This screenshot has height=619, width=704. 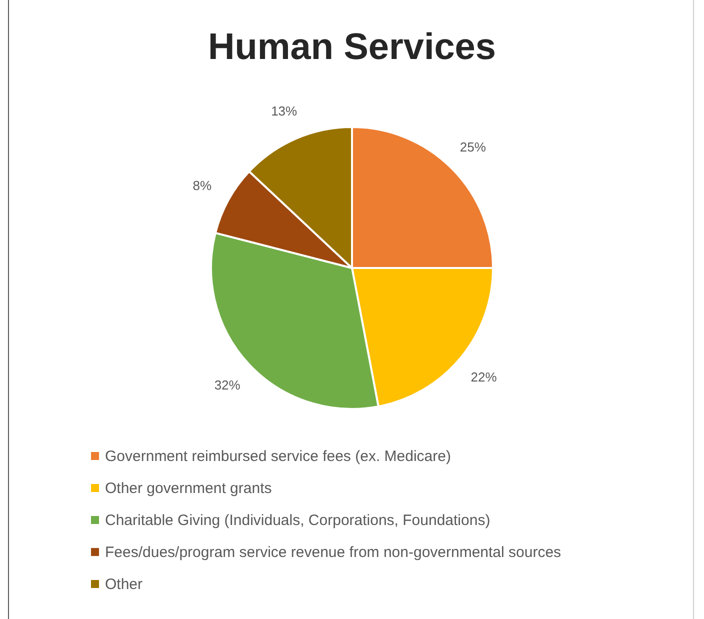 I want to click on data-label: 32%, so click(x=227, y=385).